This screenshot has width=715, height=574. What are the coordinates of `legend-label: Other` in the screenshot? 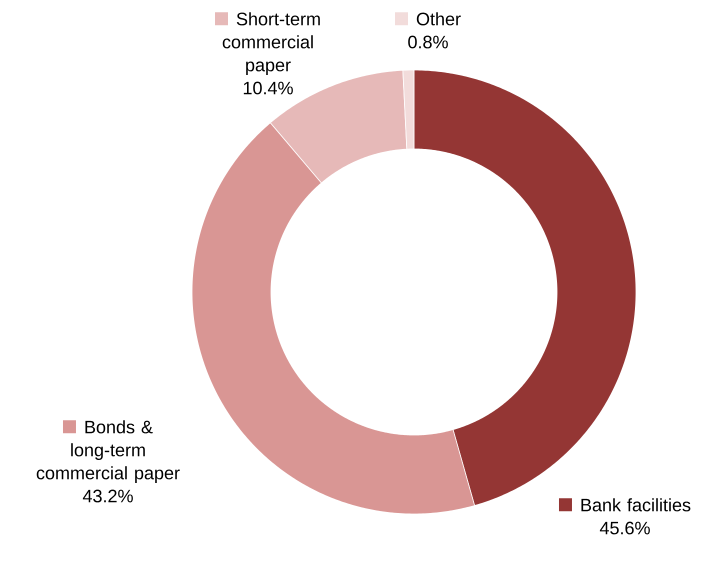 It's located at (438, 19).